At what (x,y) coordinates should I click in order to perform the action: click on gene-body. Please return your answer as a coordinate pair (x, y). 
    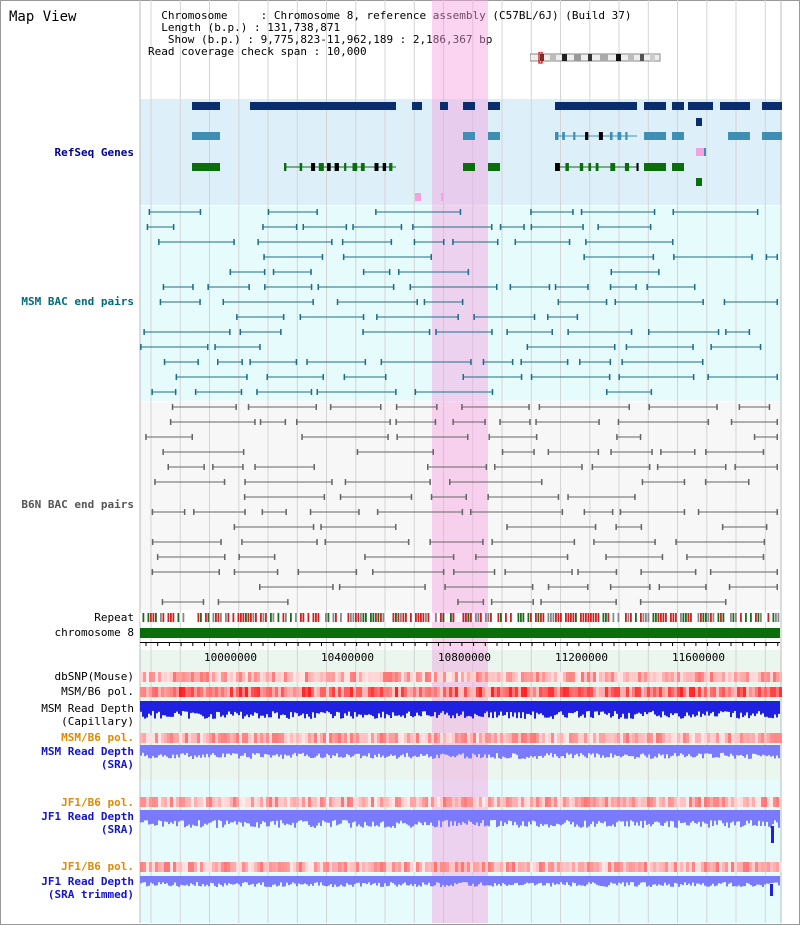
    Looking at the image, I should click on (655, 136).